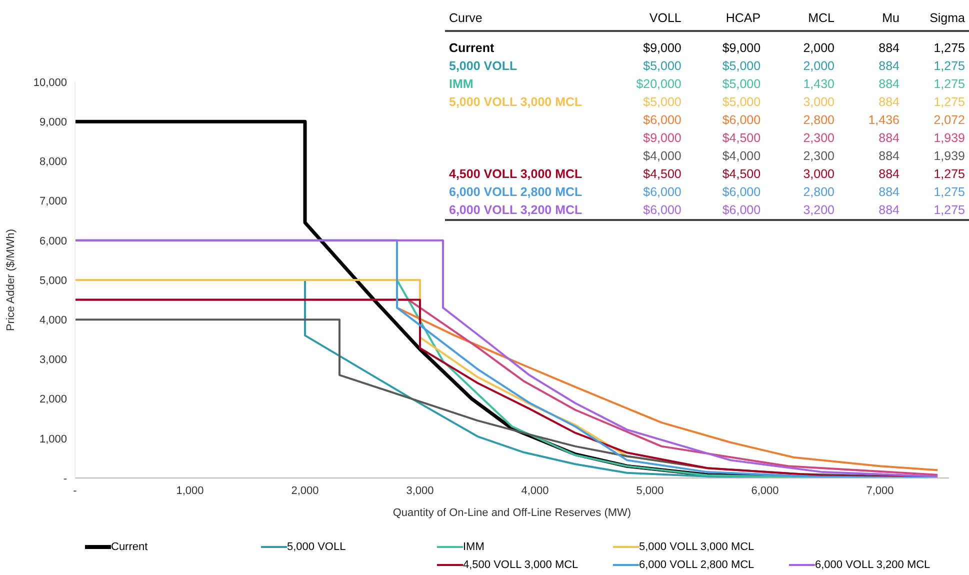  What do you see at coordinates (316, 547) in the screenshot?
I see `legend-label: 5,000 VOLL` at bounding box center [316, 547].